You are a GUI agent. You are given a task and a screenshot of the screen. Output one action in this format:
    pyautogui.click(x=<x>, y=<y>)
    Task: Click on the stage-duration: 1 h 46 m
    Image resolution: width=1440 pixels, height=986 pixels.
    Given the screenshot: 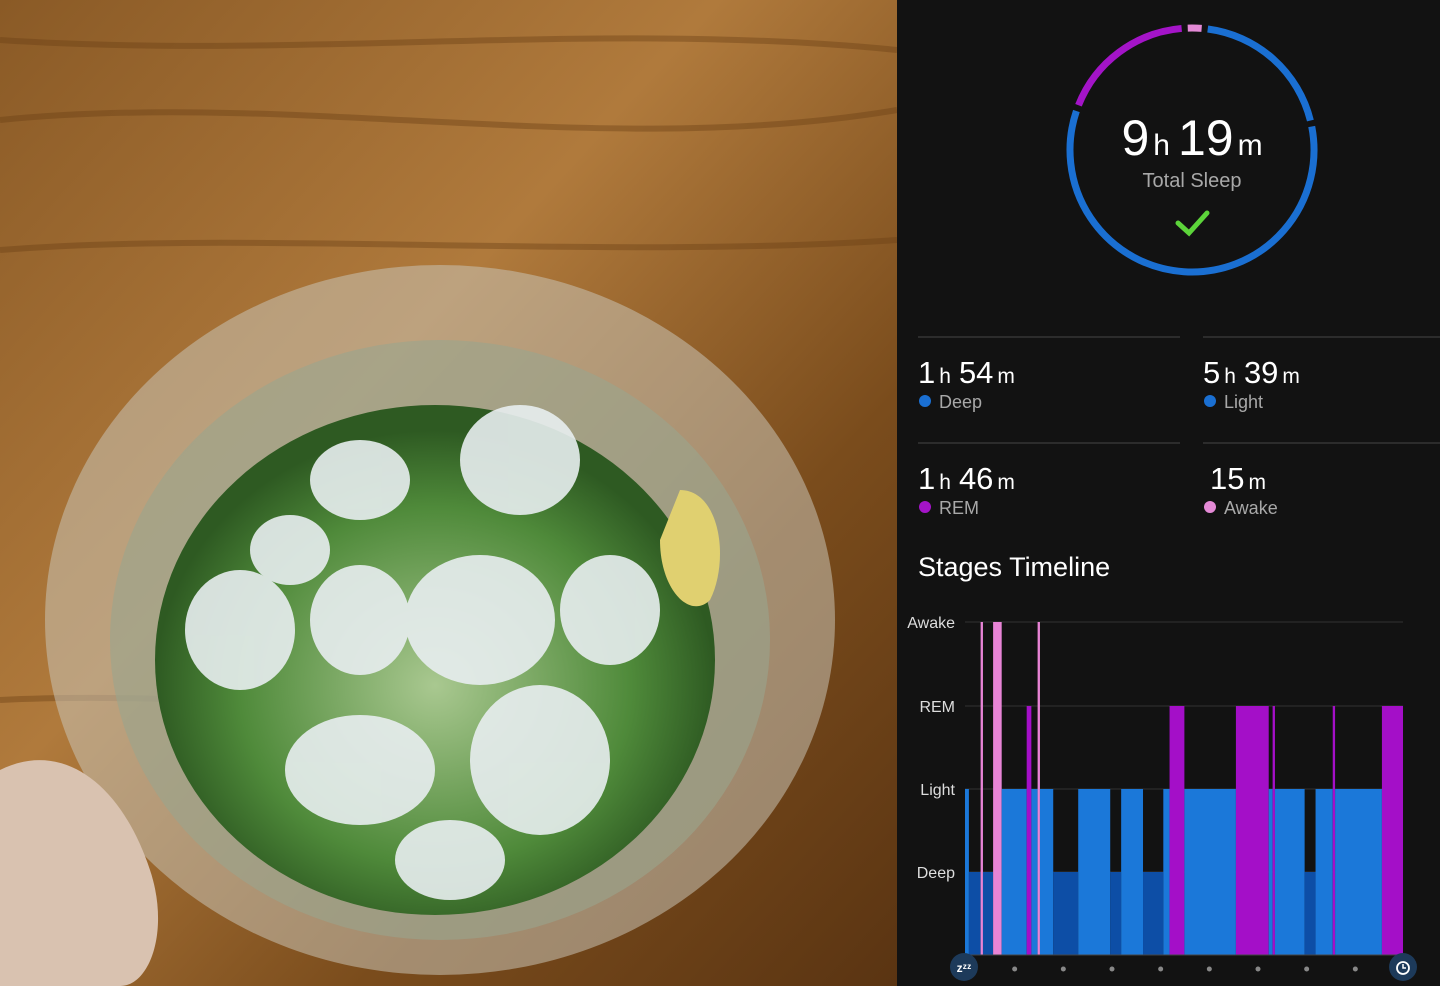 What is the action you would take?
    pyautogui.click(x=966, y=478)
    